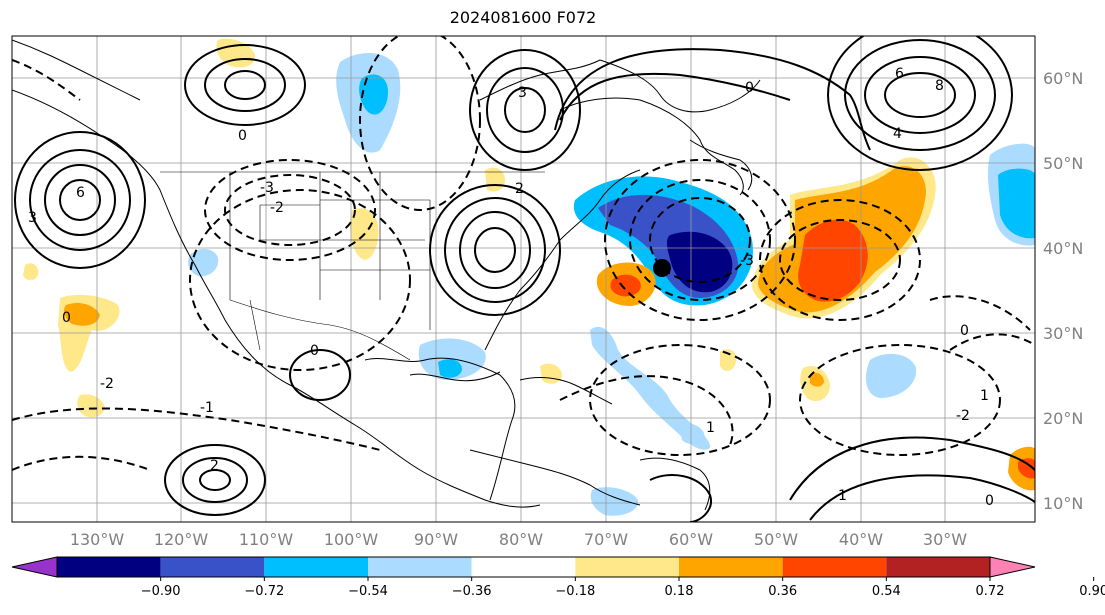 The width and height of the screenshot is (1105, 615). I want to click on lon-label: 30°W, so click(945, 539).